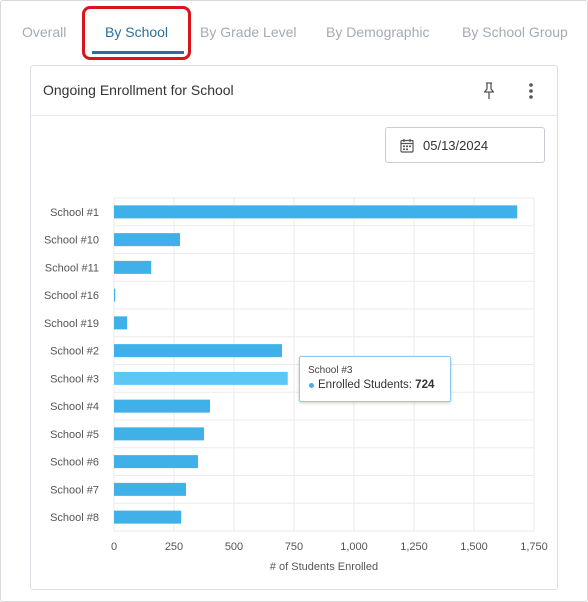 The image size is (588, 602). I want to click on tab-by-school-group: By School Group, so click(515, 32).